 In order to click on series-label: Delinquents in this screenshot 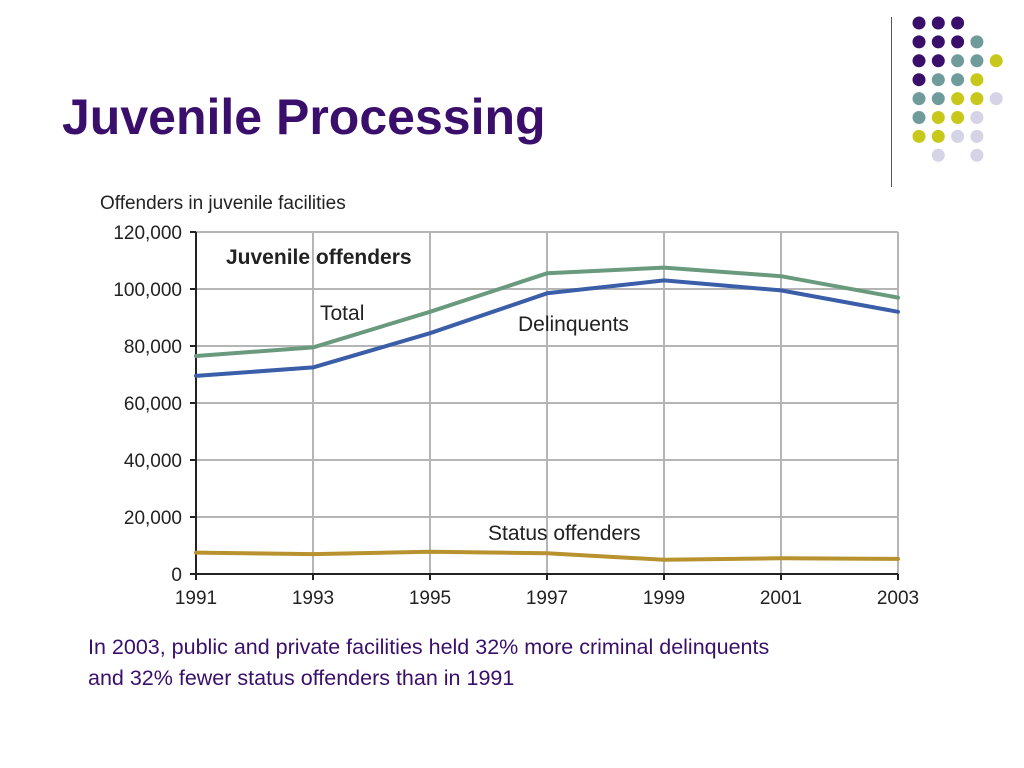, I will do `click(573, 324)`.